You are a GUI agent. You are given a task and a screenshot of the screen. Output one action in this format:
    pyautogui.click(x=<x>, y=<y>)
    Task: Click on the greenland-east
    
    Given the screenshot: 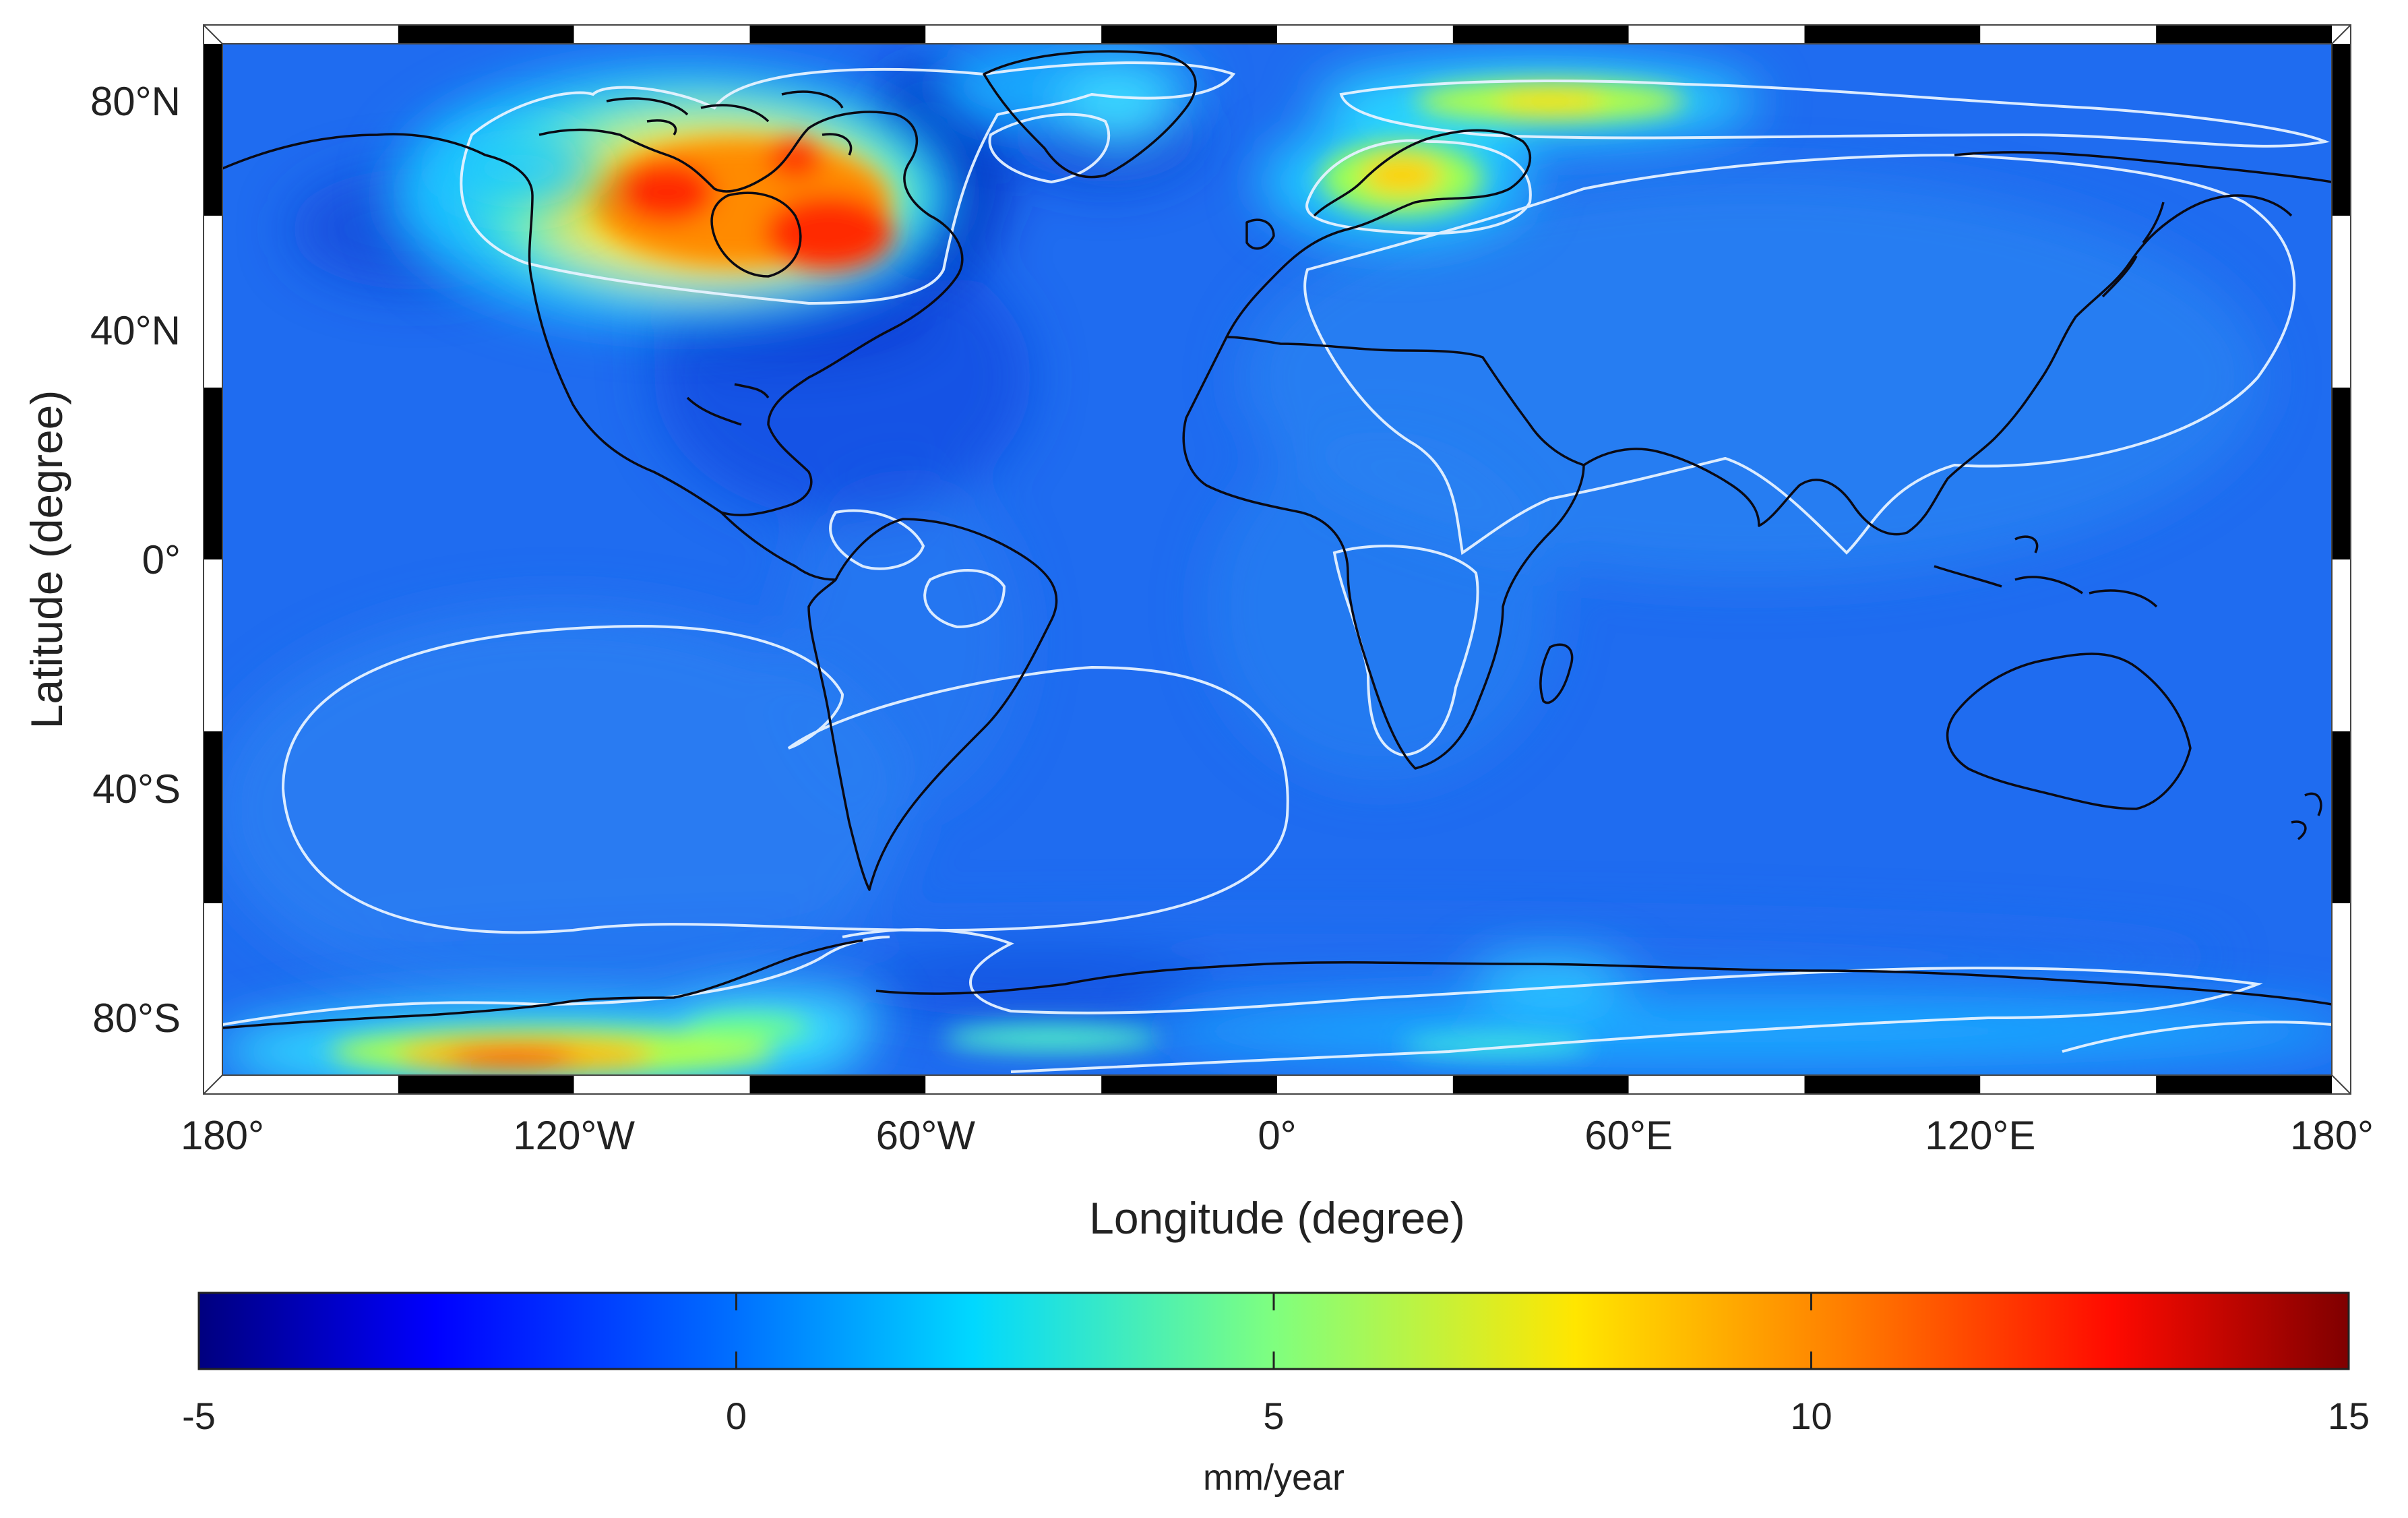 What is the action you would take?
    pyautogui.click(x=1118, y=107)
    